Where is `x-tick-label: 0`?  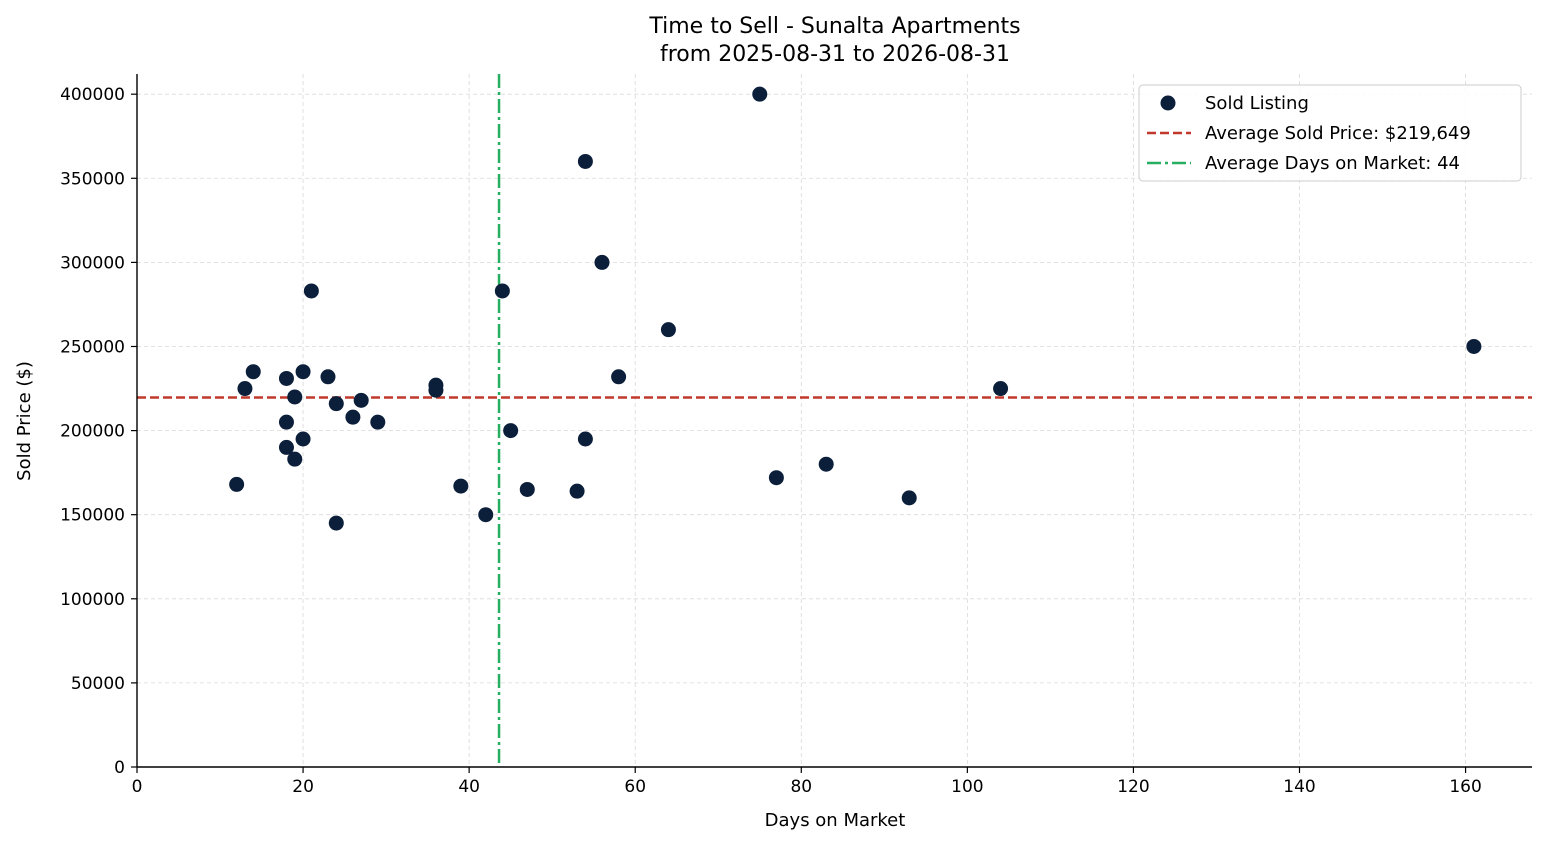 x-tick-label: 0 is located at coordinates (137, 787).